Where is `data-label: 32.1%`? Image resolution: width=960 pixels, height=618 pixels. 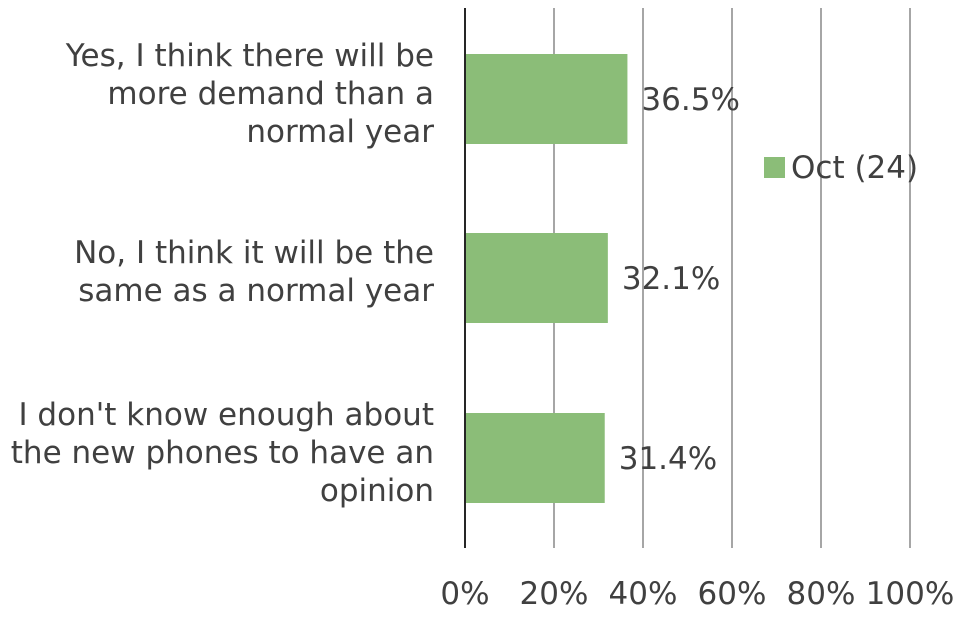 data-label: 32.1% is located at coordinates (671, 279).